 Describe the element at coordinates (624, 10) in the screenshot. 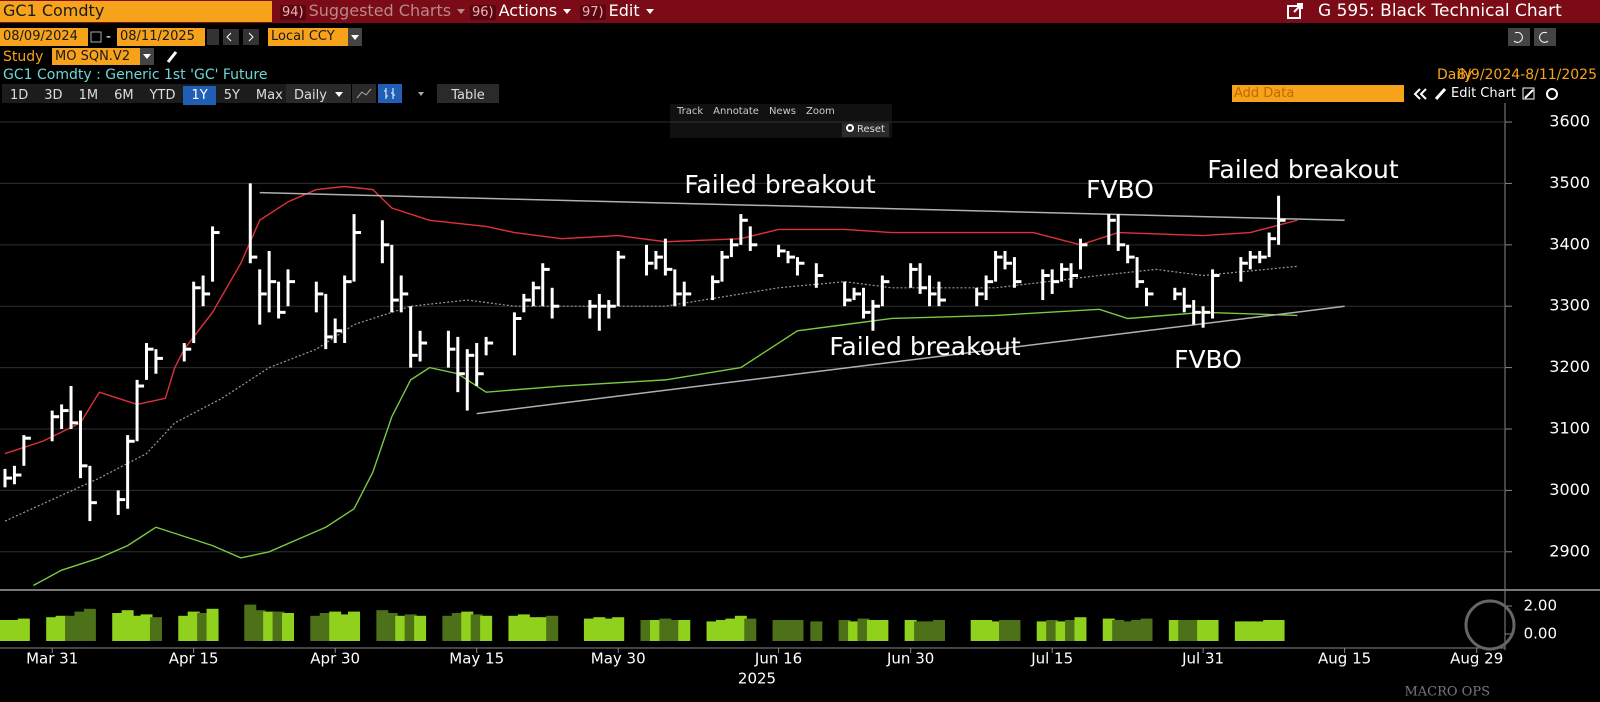

I see `menu-label: Edit` at that location.